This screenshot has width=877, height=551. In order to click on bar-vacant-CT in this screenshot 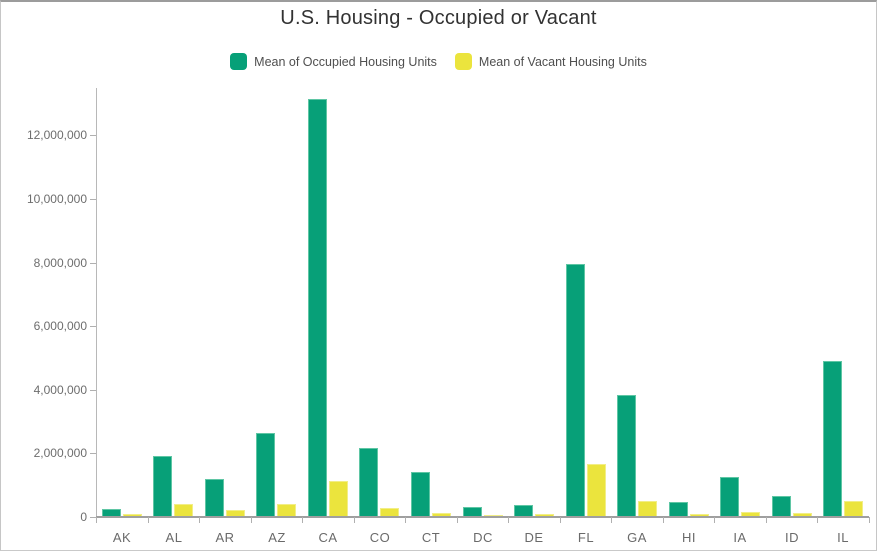, I will do `click(441, 514)`.